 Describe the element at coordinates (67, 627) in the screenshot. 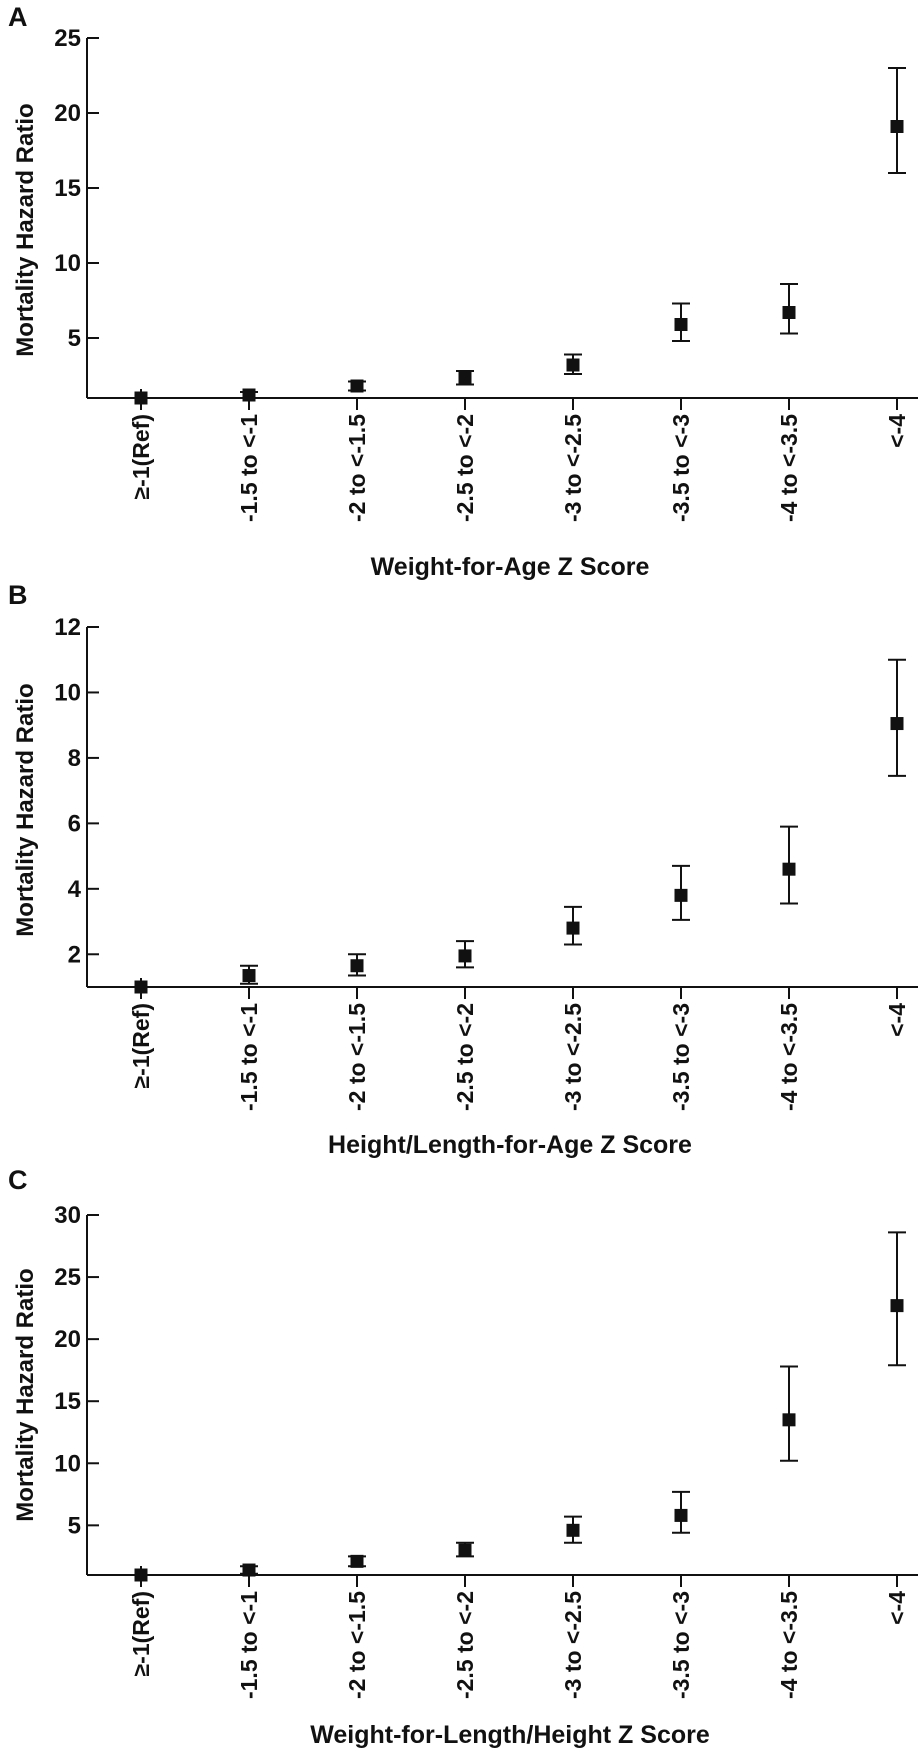

I see `y-tick-label: 12` at that location.